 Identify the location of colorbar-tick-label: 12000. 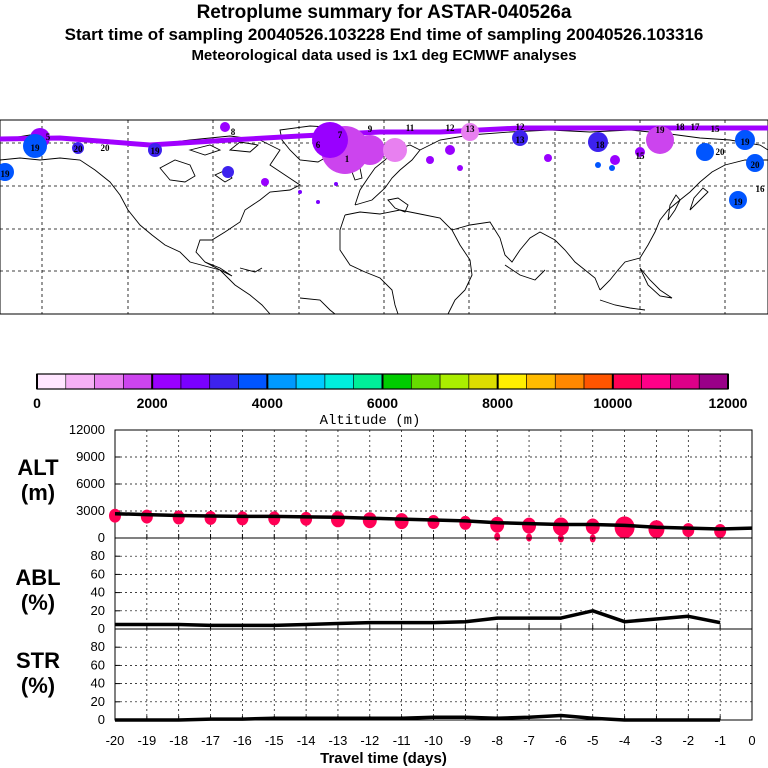
(728, 403).